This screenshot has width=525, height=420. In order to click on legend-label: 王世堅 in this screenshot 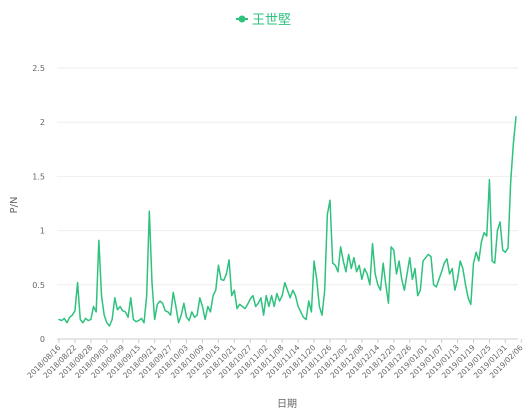, I will do `click(271, 20)`.